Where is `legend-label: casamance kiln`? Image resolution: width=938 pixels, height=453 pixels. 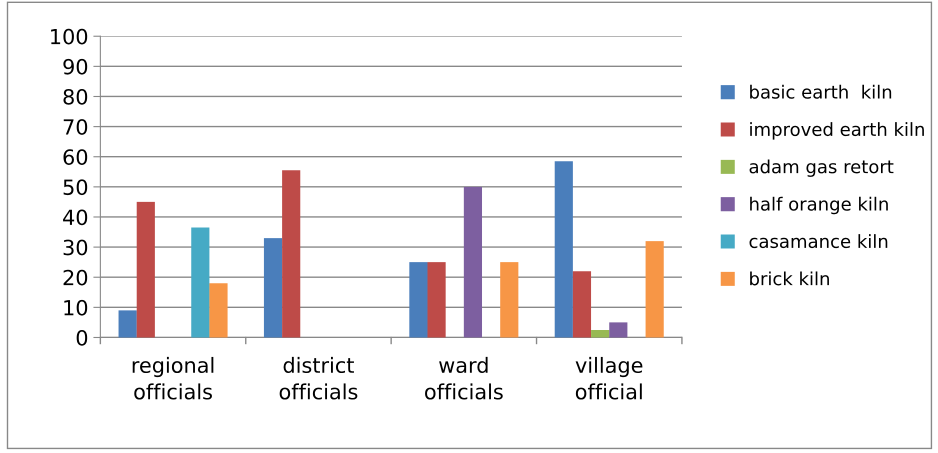
legend-label: casamance kiln is located at coordinates (819, 241).